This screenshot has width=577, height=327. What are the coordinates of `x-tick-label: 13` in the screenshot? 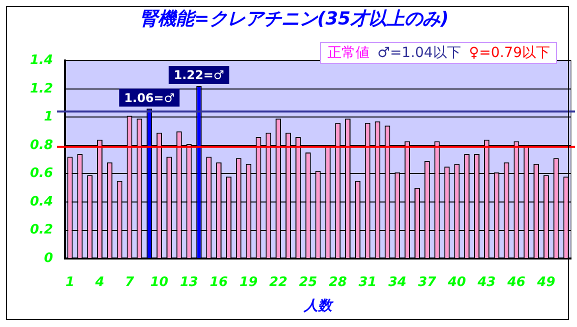 It's located at (189, 282).